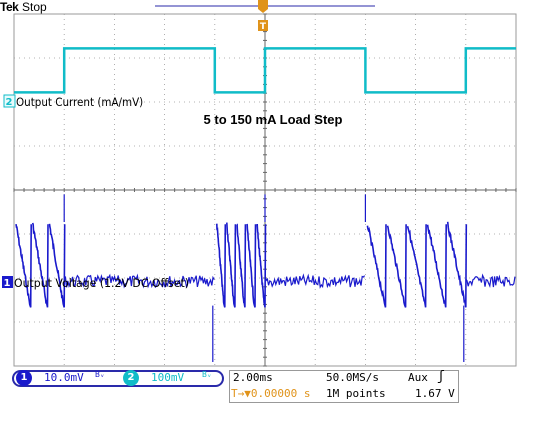 The height and width of the screenshot is (421, 533). I want to click on trigger-slope-icon: ʃ, so click(441, 376).